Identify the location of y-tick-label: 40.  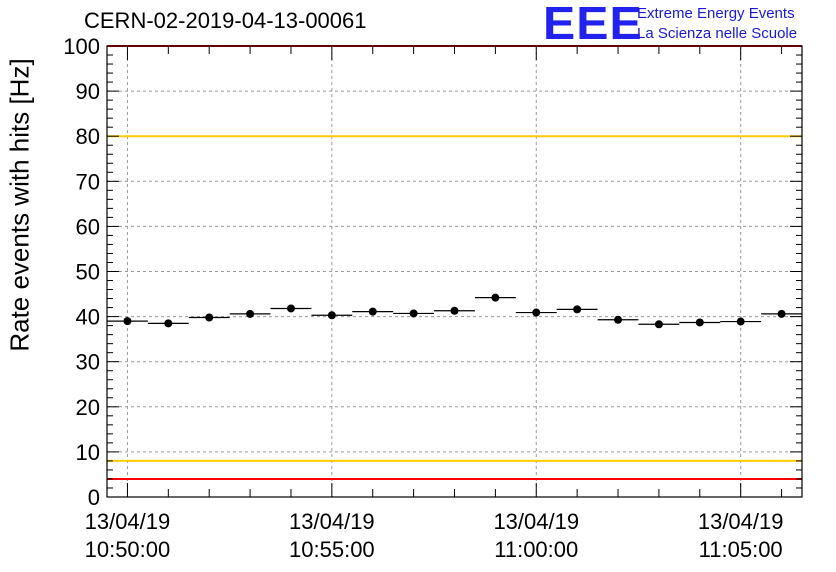
(88, 317).